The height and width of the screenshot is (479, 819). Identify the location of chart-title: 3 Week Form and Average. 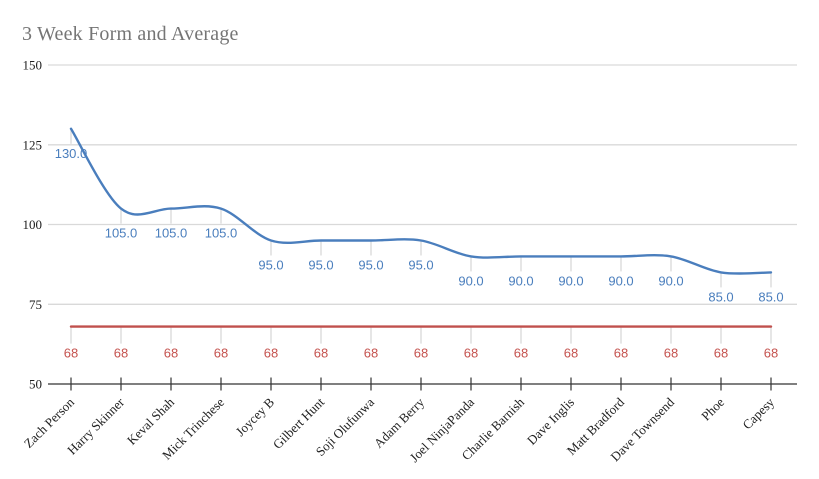
(130, 34).